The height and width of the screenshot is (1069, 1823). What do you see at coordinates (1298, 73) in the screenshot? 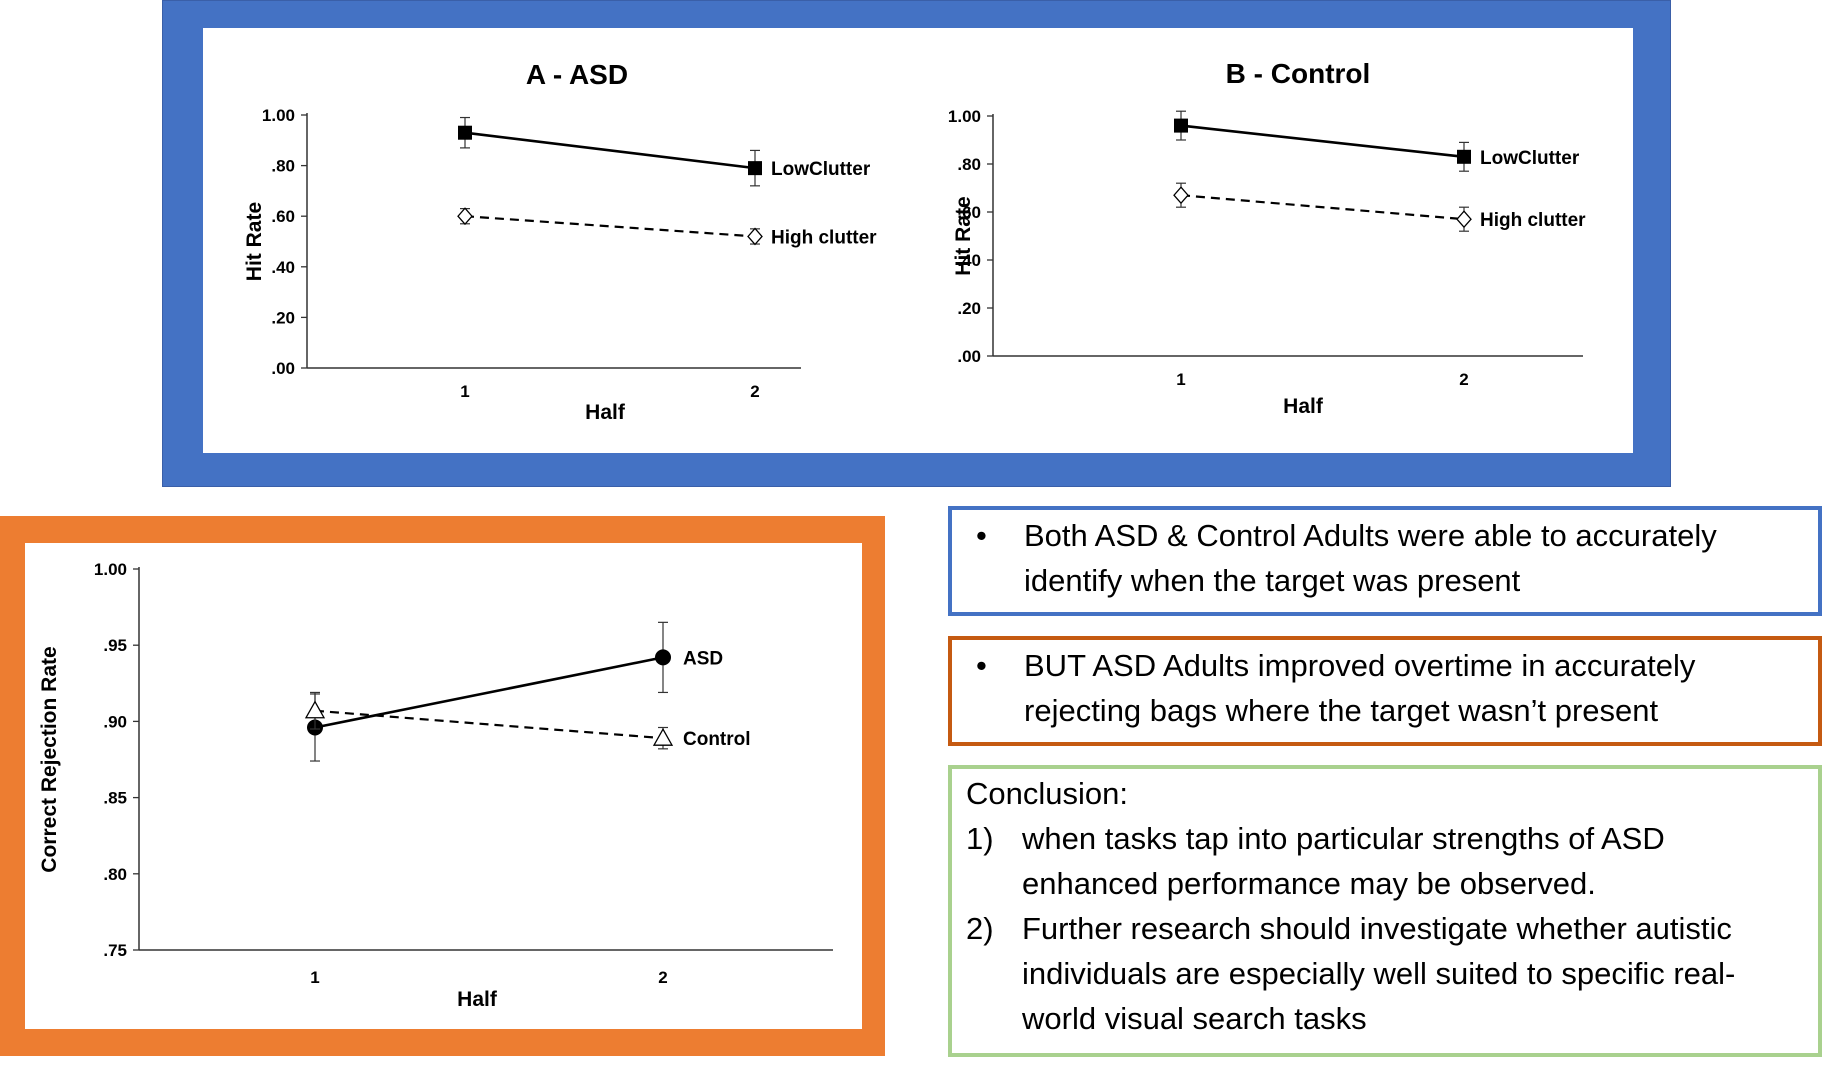
I see `chart-title: B - Control` at bounding box center [1298, 73].